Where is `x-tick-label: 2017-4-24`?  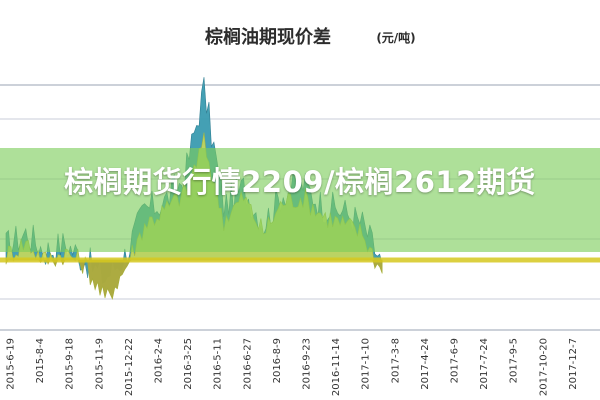
x-tick-label: 2017-4-24 is located at coordinates (425, 364).